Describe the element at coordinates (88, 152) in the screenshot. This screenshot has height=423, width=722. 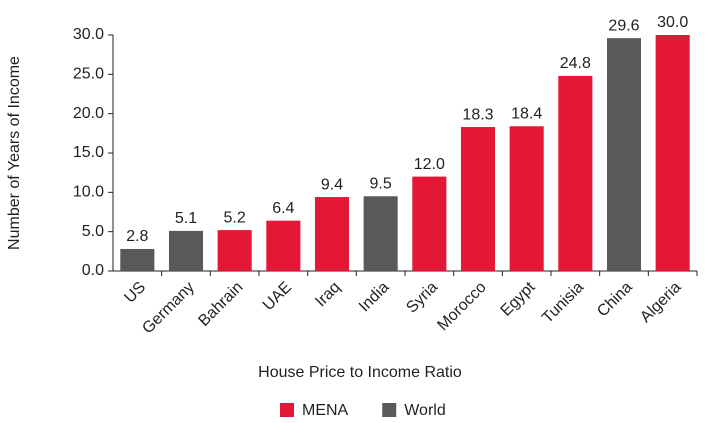
I see `y-tick-label: 15.0` at that location.